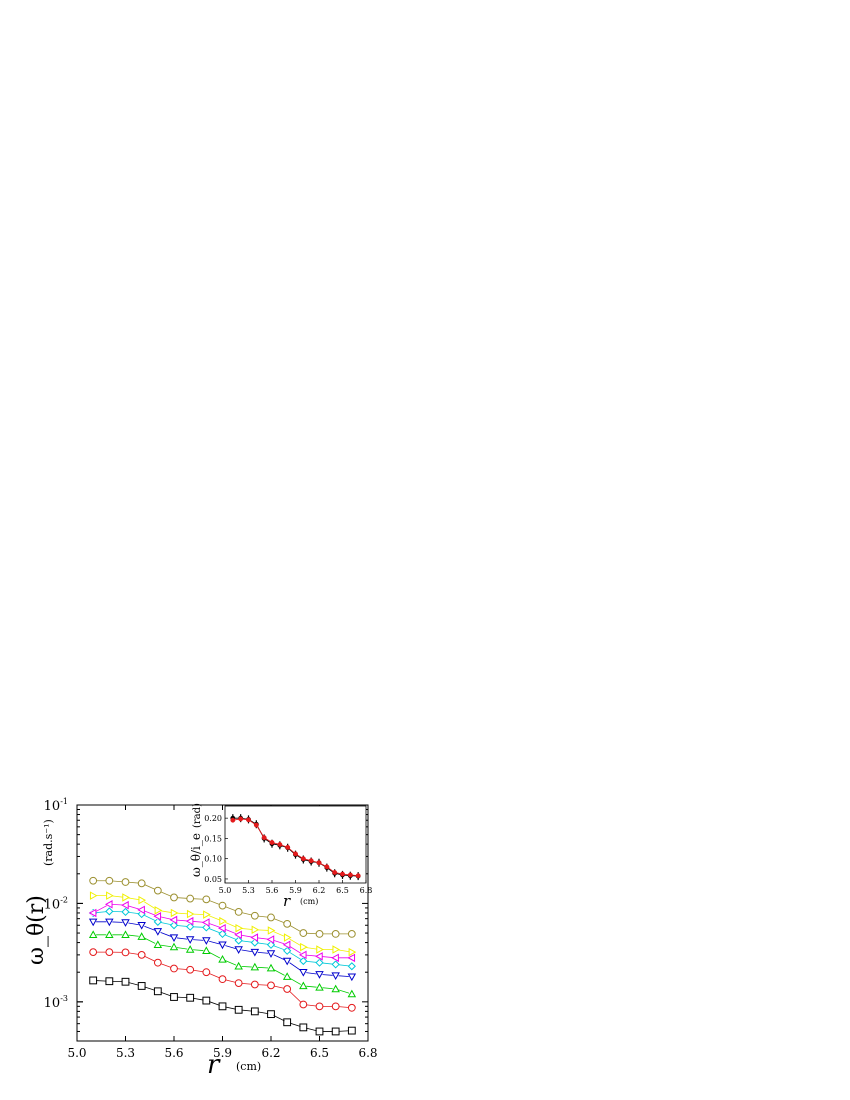 The width and height of the screenshot is (850, 1100). What do you see at coordinates (366, 890) in the screenshot?
I see `inset-x-tick-label: 6.8` at bounding box center [366, 890].